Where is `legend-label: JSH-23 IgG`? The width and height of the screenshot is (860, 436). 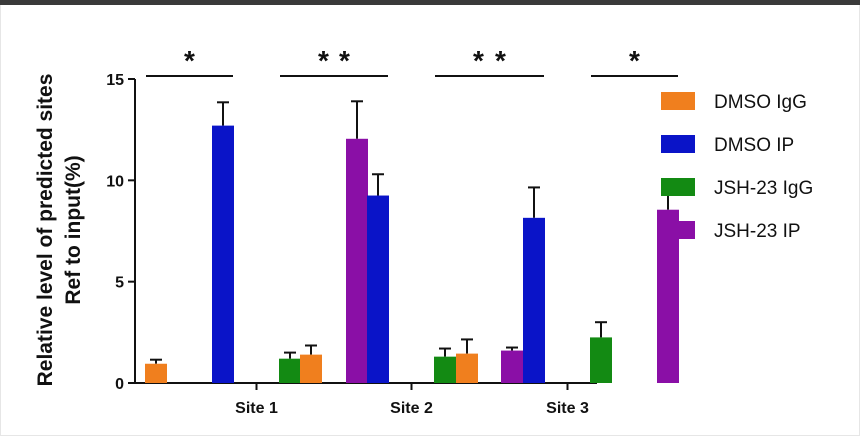 legend-label: JSH-23 IgG is located at coordinates (763, 188).